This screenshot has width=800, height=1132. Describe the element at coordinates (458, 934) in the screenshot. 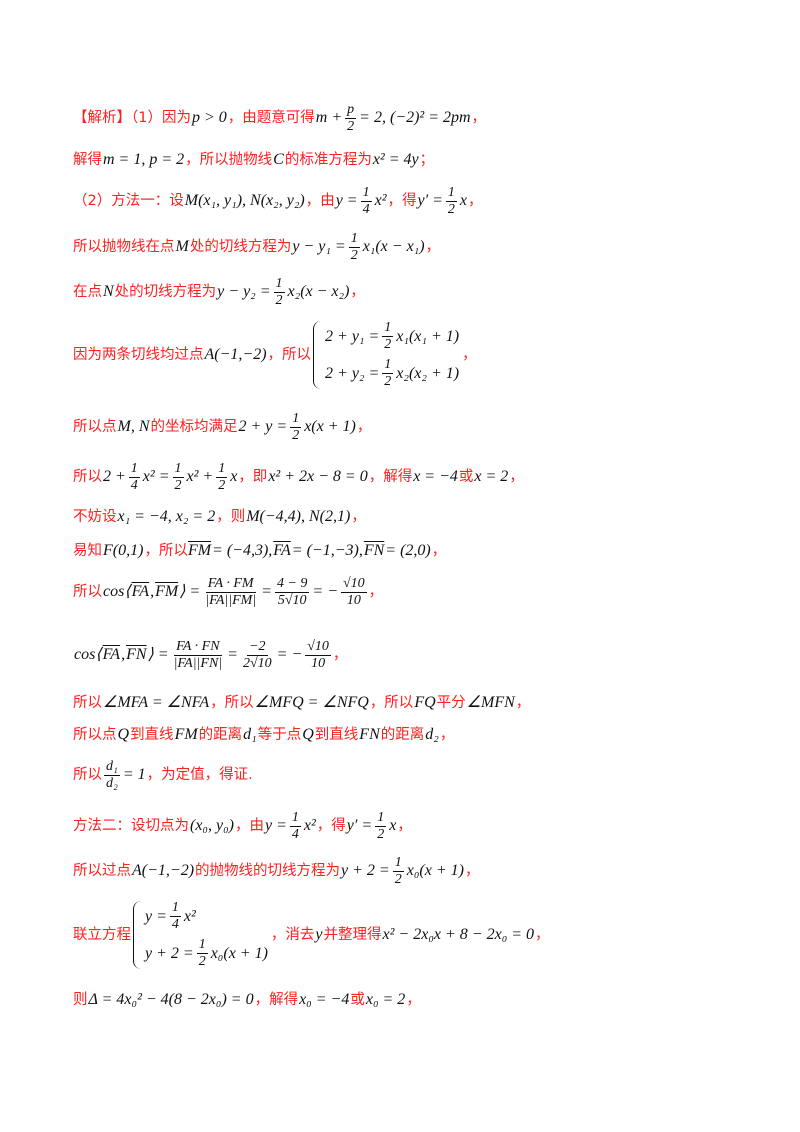

I see `math-expression: x² − 2x₀x + 8 − 2x₀ = 0` at that location.